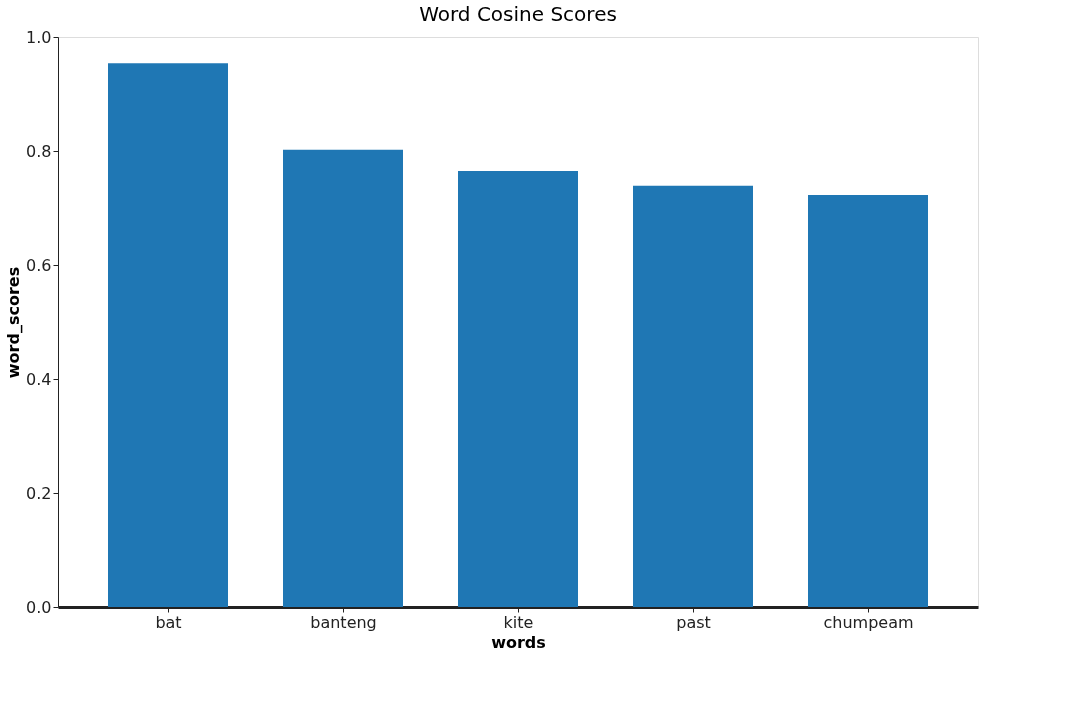 The height and width of the screenshot is (709, 1074). Describe the element at coordinates (518, 14) in the screenshot. I see `chart-title: Word Cosine Scores` at that location.